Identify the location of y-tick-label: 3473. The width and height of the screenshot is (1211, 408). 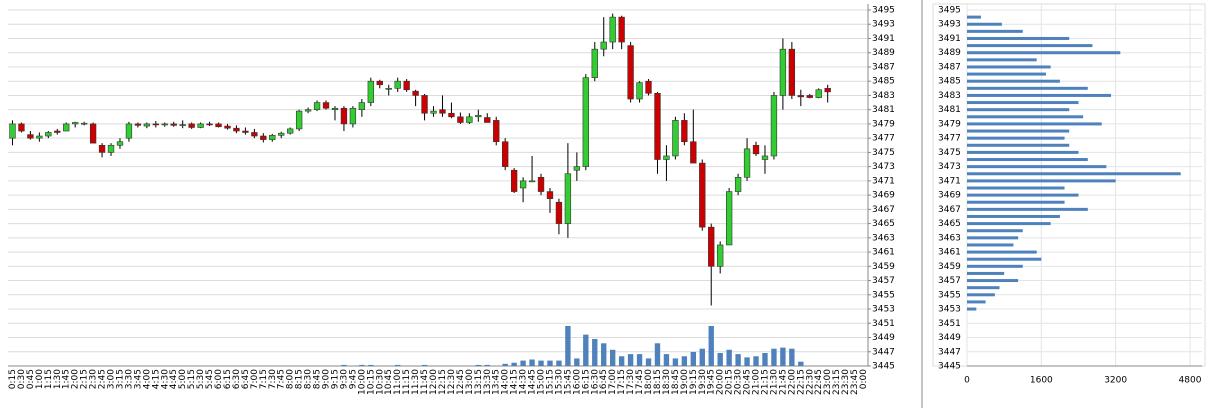
(949, 167).